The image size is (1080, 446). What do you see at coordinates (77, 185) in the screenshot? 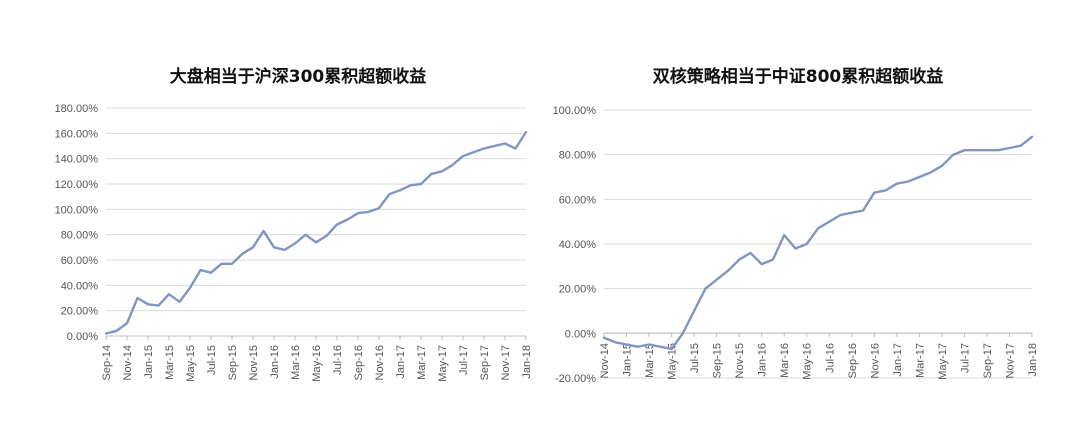
I see `y-tick-label: 120.00%` at bounding box center [77, 185].